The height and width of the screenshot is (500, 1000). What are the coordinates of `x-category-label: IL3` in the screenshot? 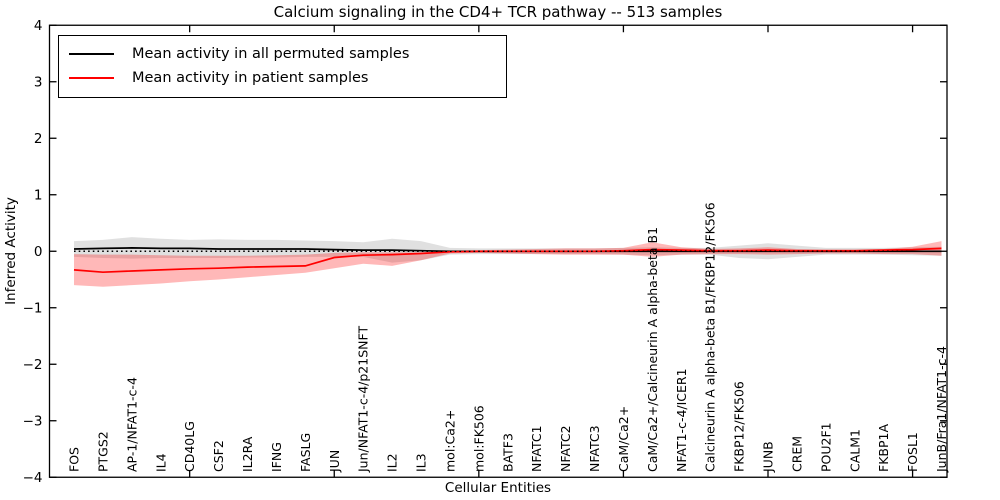 It's located at (421, 462).